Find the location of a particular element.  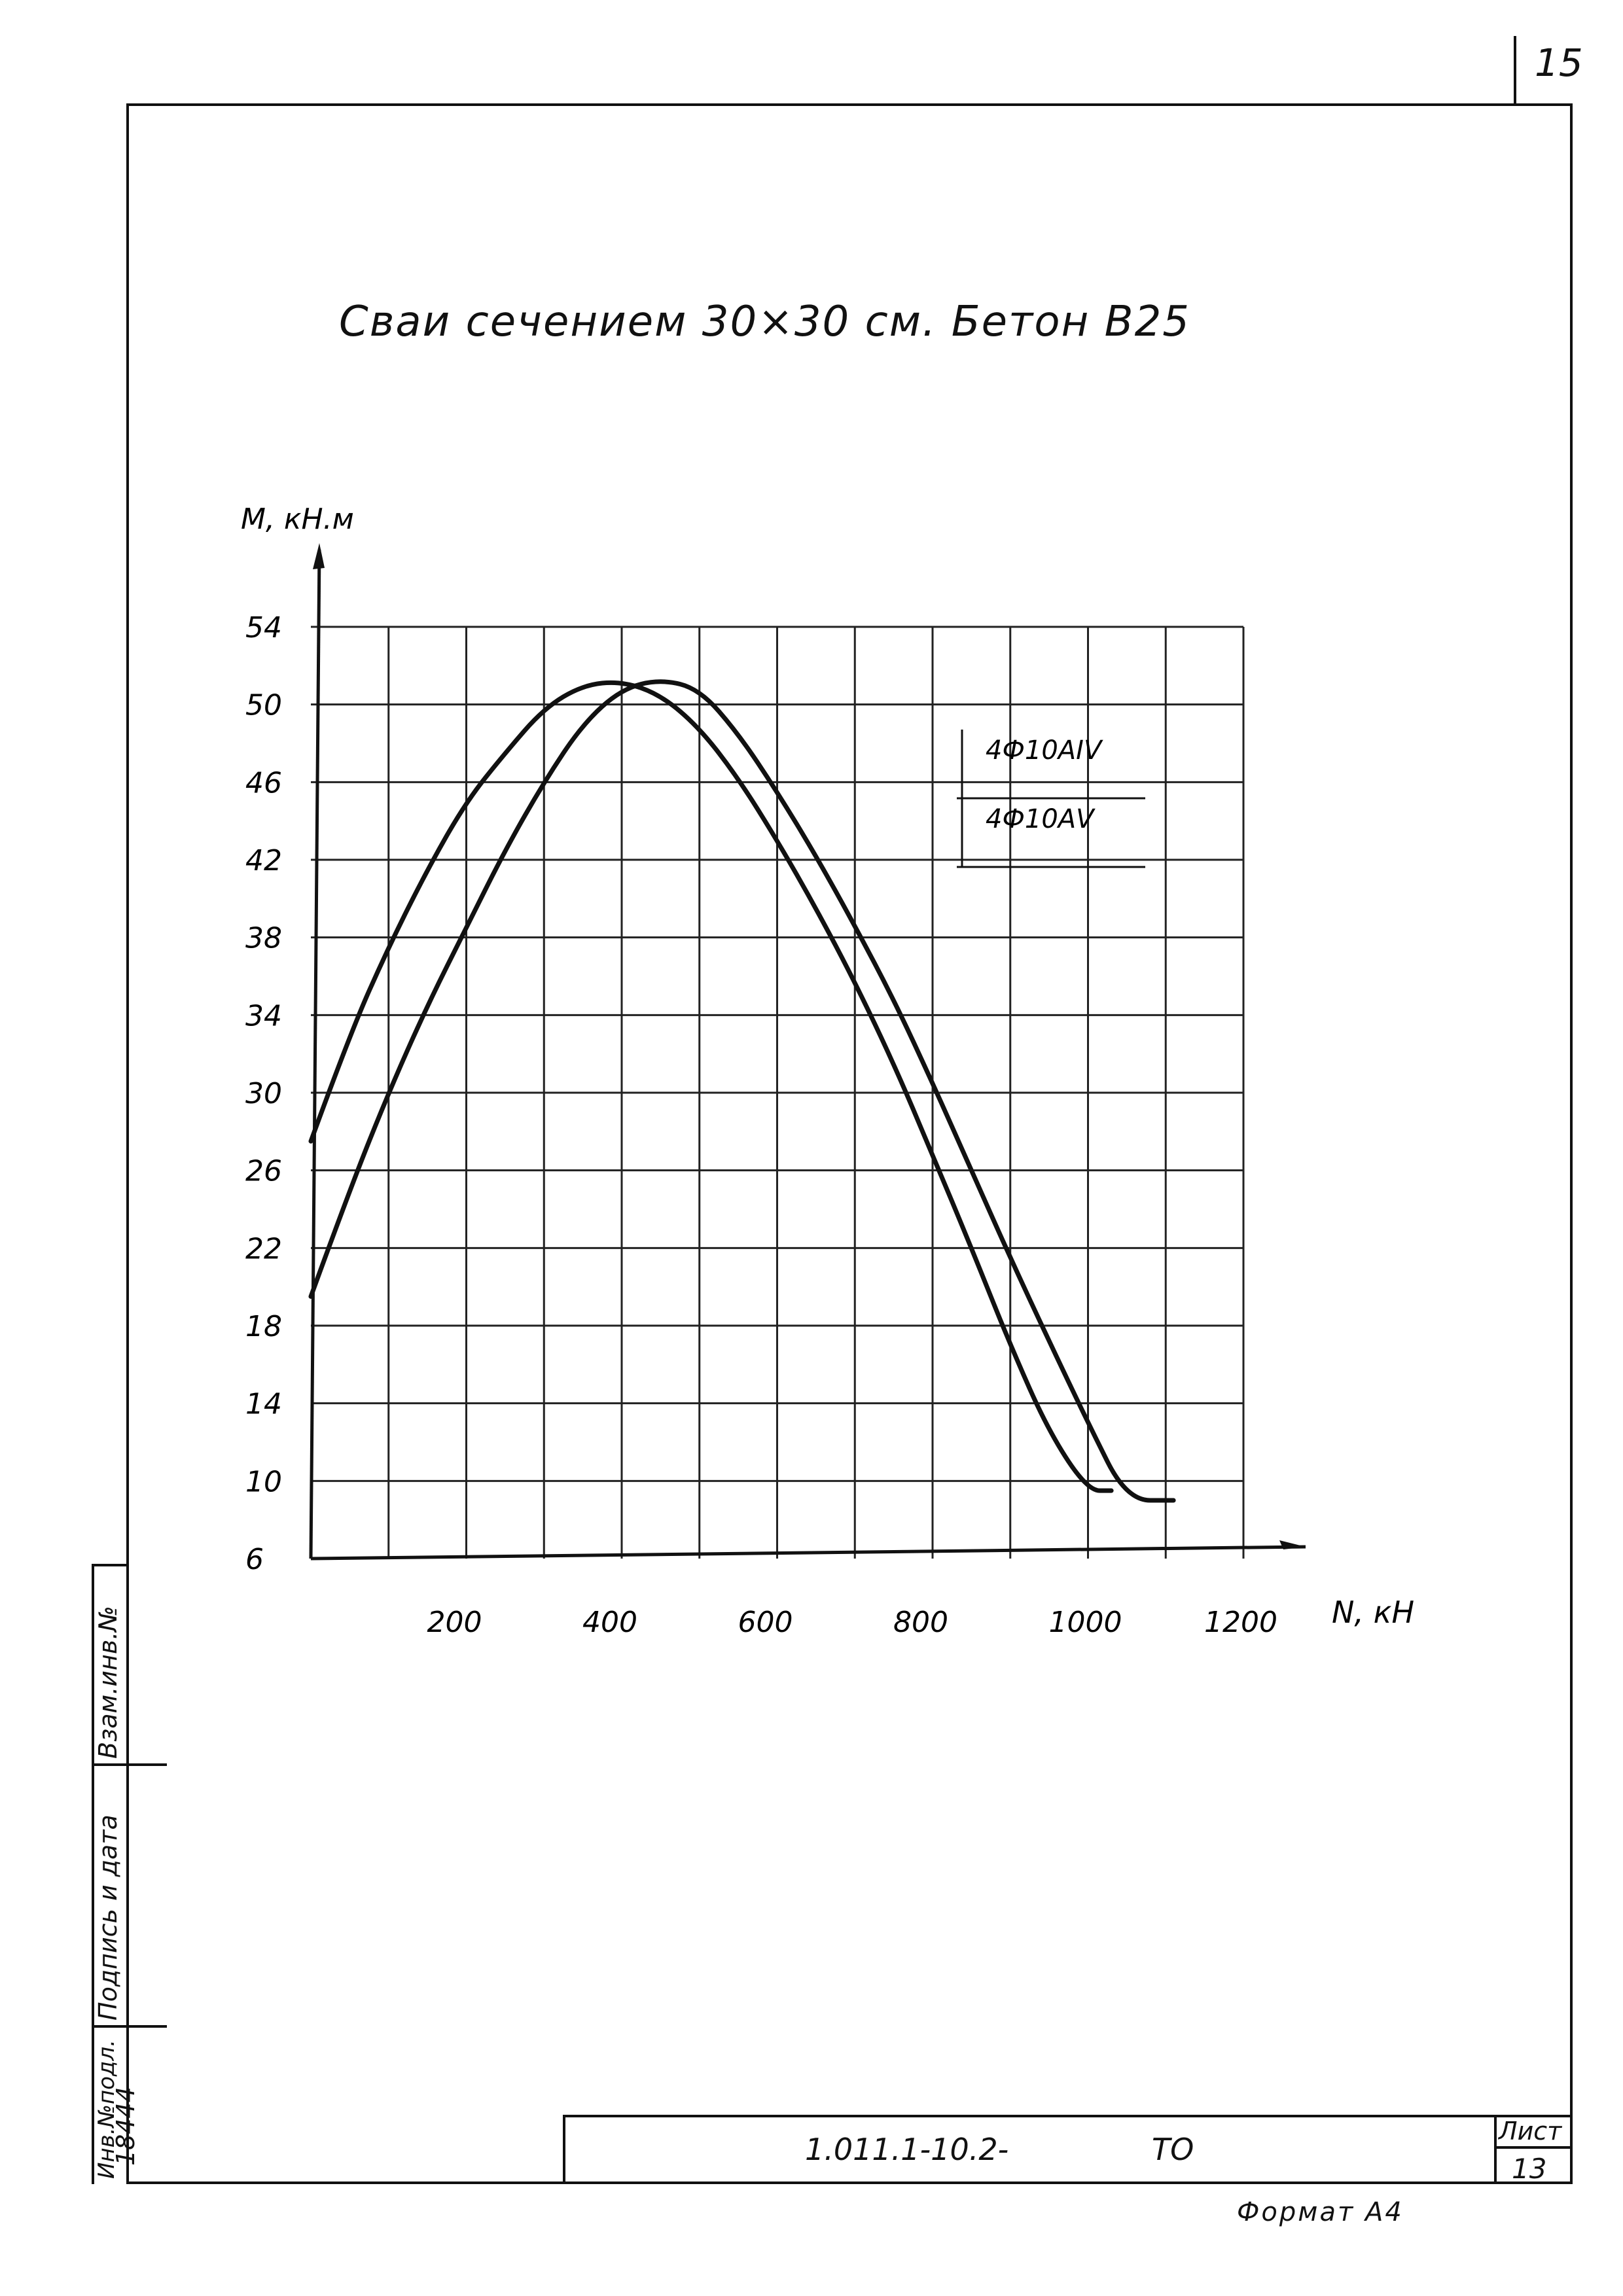

chart-legend: 4Ф10АIV 4Ф10АV is located at coordinates (1051, 799).